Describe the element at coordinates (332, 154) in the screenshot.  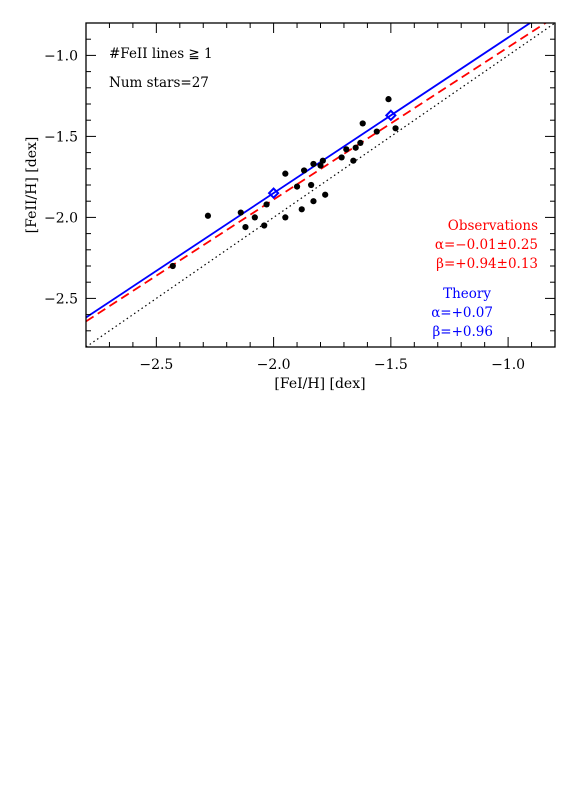
I see `theory-markers` at that location.